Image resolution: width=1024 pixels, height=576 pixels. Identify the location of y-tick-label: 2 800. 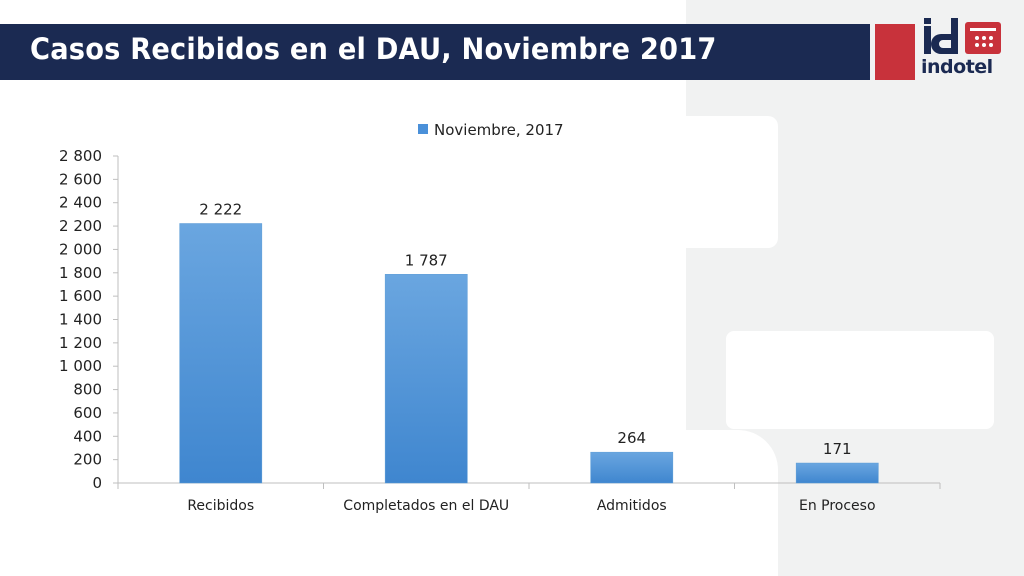
(80, 156).